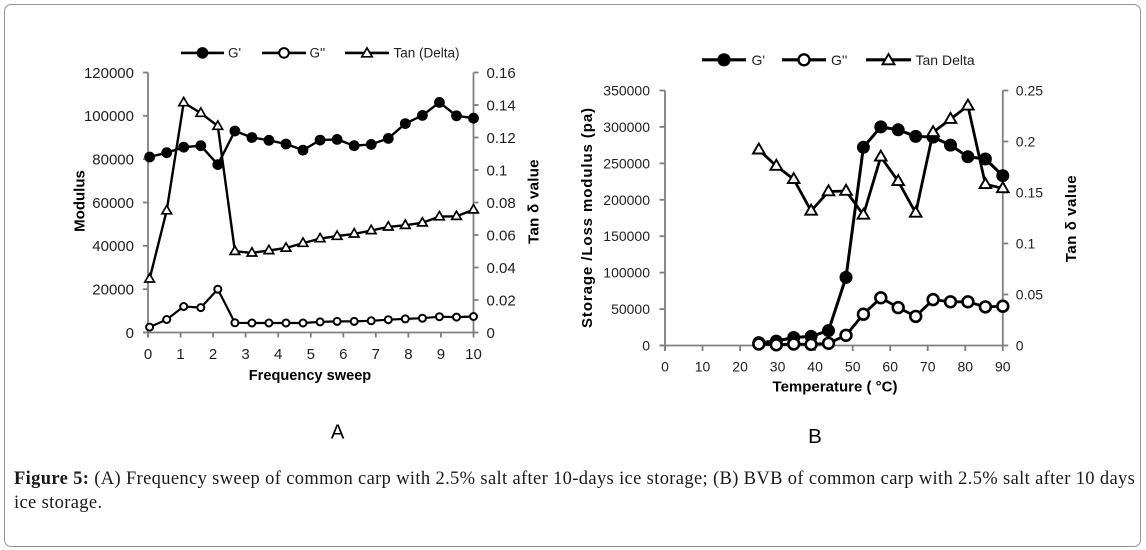 This screenshot has width=1146, height=550. I want to click on svg-text: 0.08, so click(501, 203).